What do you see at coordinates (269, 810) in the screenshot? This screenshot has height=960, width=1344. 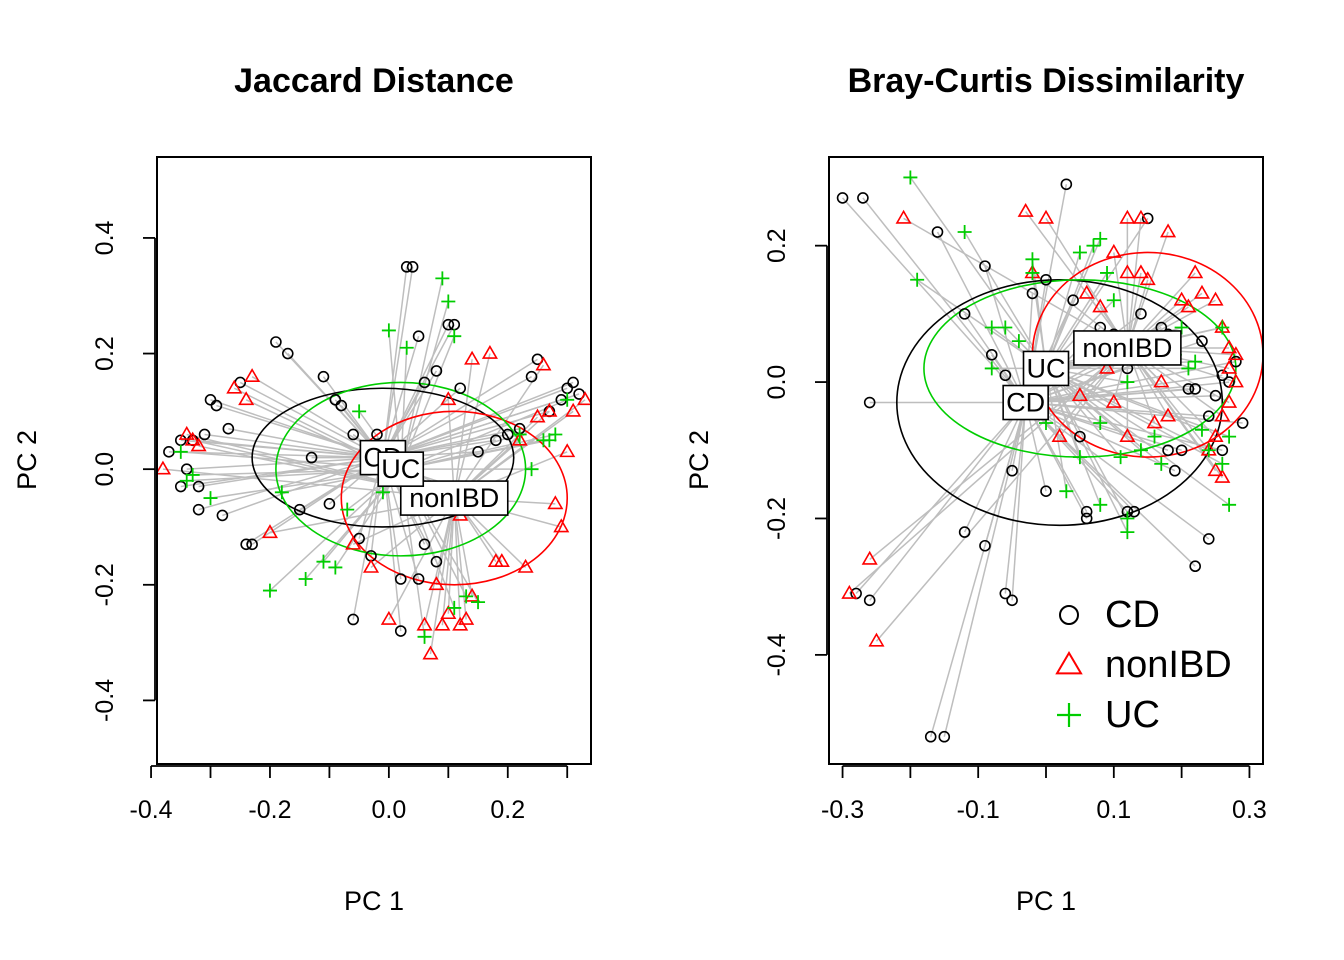 I see `x-tick-label: -0.2` at bounding box center [269, 810].